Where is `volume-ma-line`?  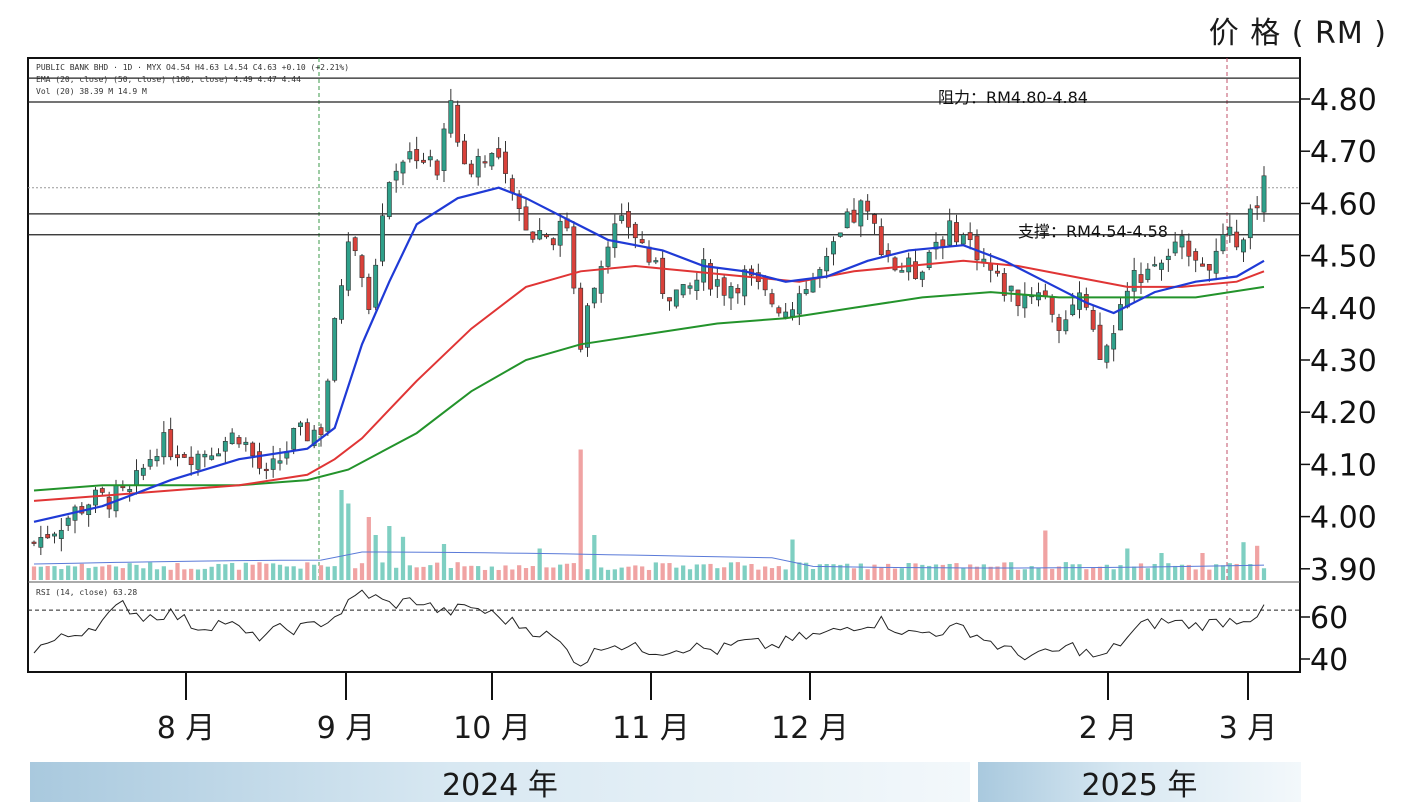
volume-ma-line is located at coordinates (649, 560).